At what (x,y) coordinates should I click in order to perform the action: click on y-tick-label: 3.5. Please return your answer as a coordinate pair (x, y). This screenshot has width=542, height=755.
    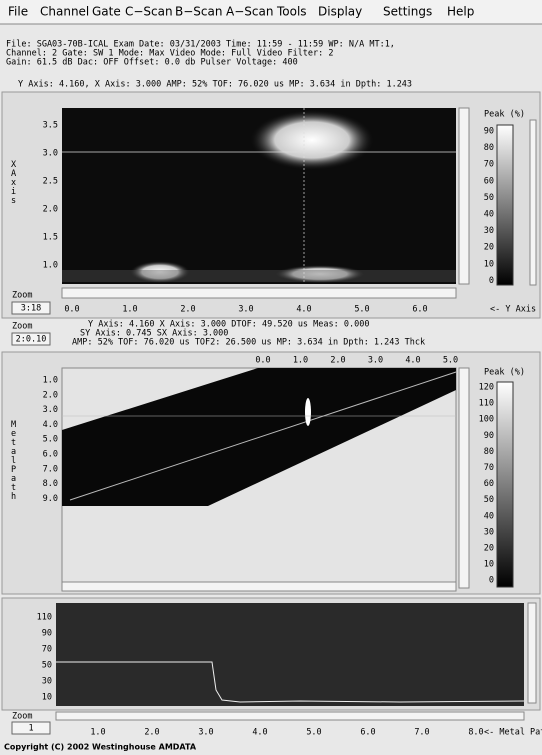
    Looking at the image, I should click on (50, 126).